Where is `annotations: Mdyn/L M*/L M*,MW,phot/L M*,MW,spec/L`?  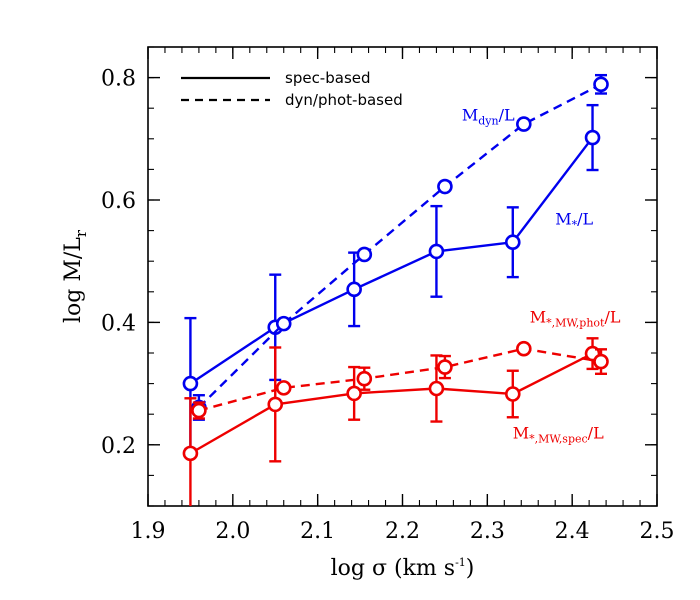 annotations: Mdyn/L M*/L M*,MW,phot/L M*,MW,spec/L is located at coordinates (541, 275).